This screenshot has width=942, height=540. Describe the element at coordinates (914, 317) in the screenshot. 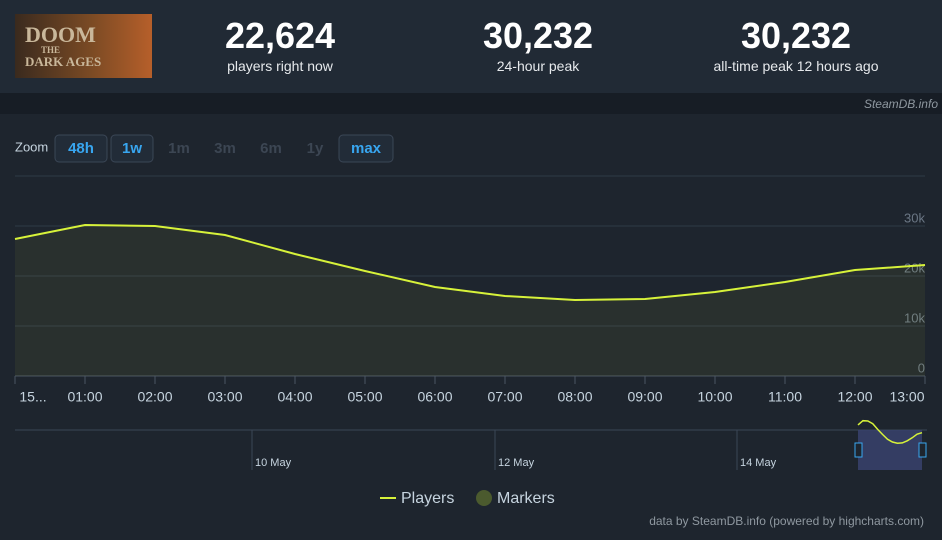

I see `y-tick-label: 10k` at that location.